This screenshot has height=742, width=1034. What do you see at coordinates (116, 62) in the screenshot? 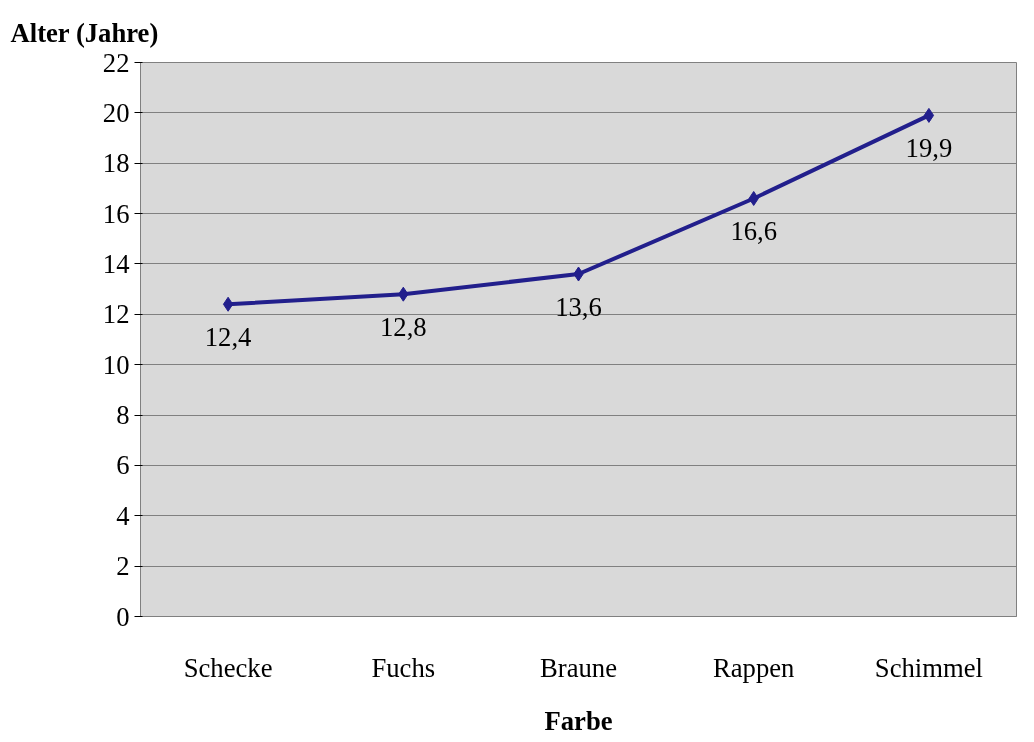
I see `y-tick-label: 22` at bounding box center [116, 62].